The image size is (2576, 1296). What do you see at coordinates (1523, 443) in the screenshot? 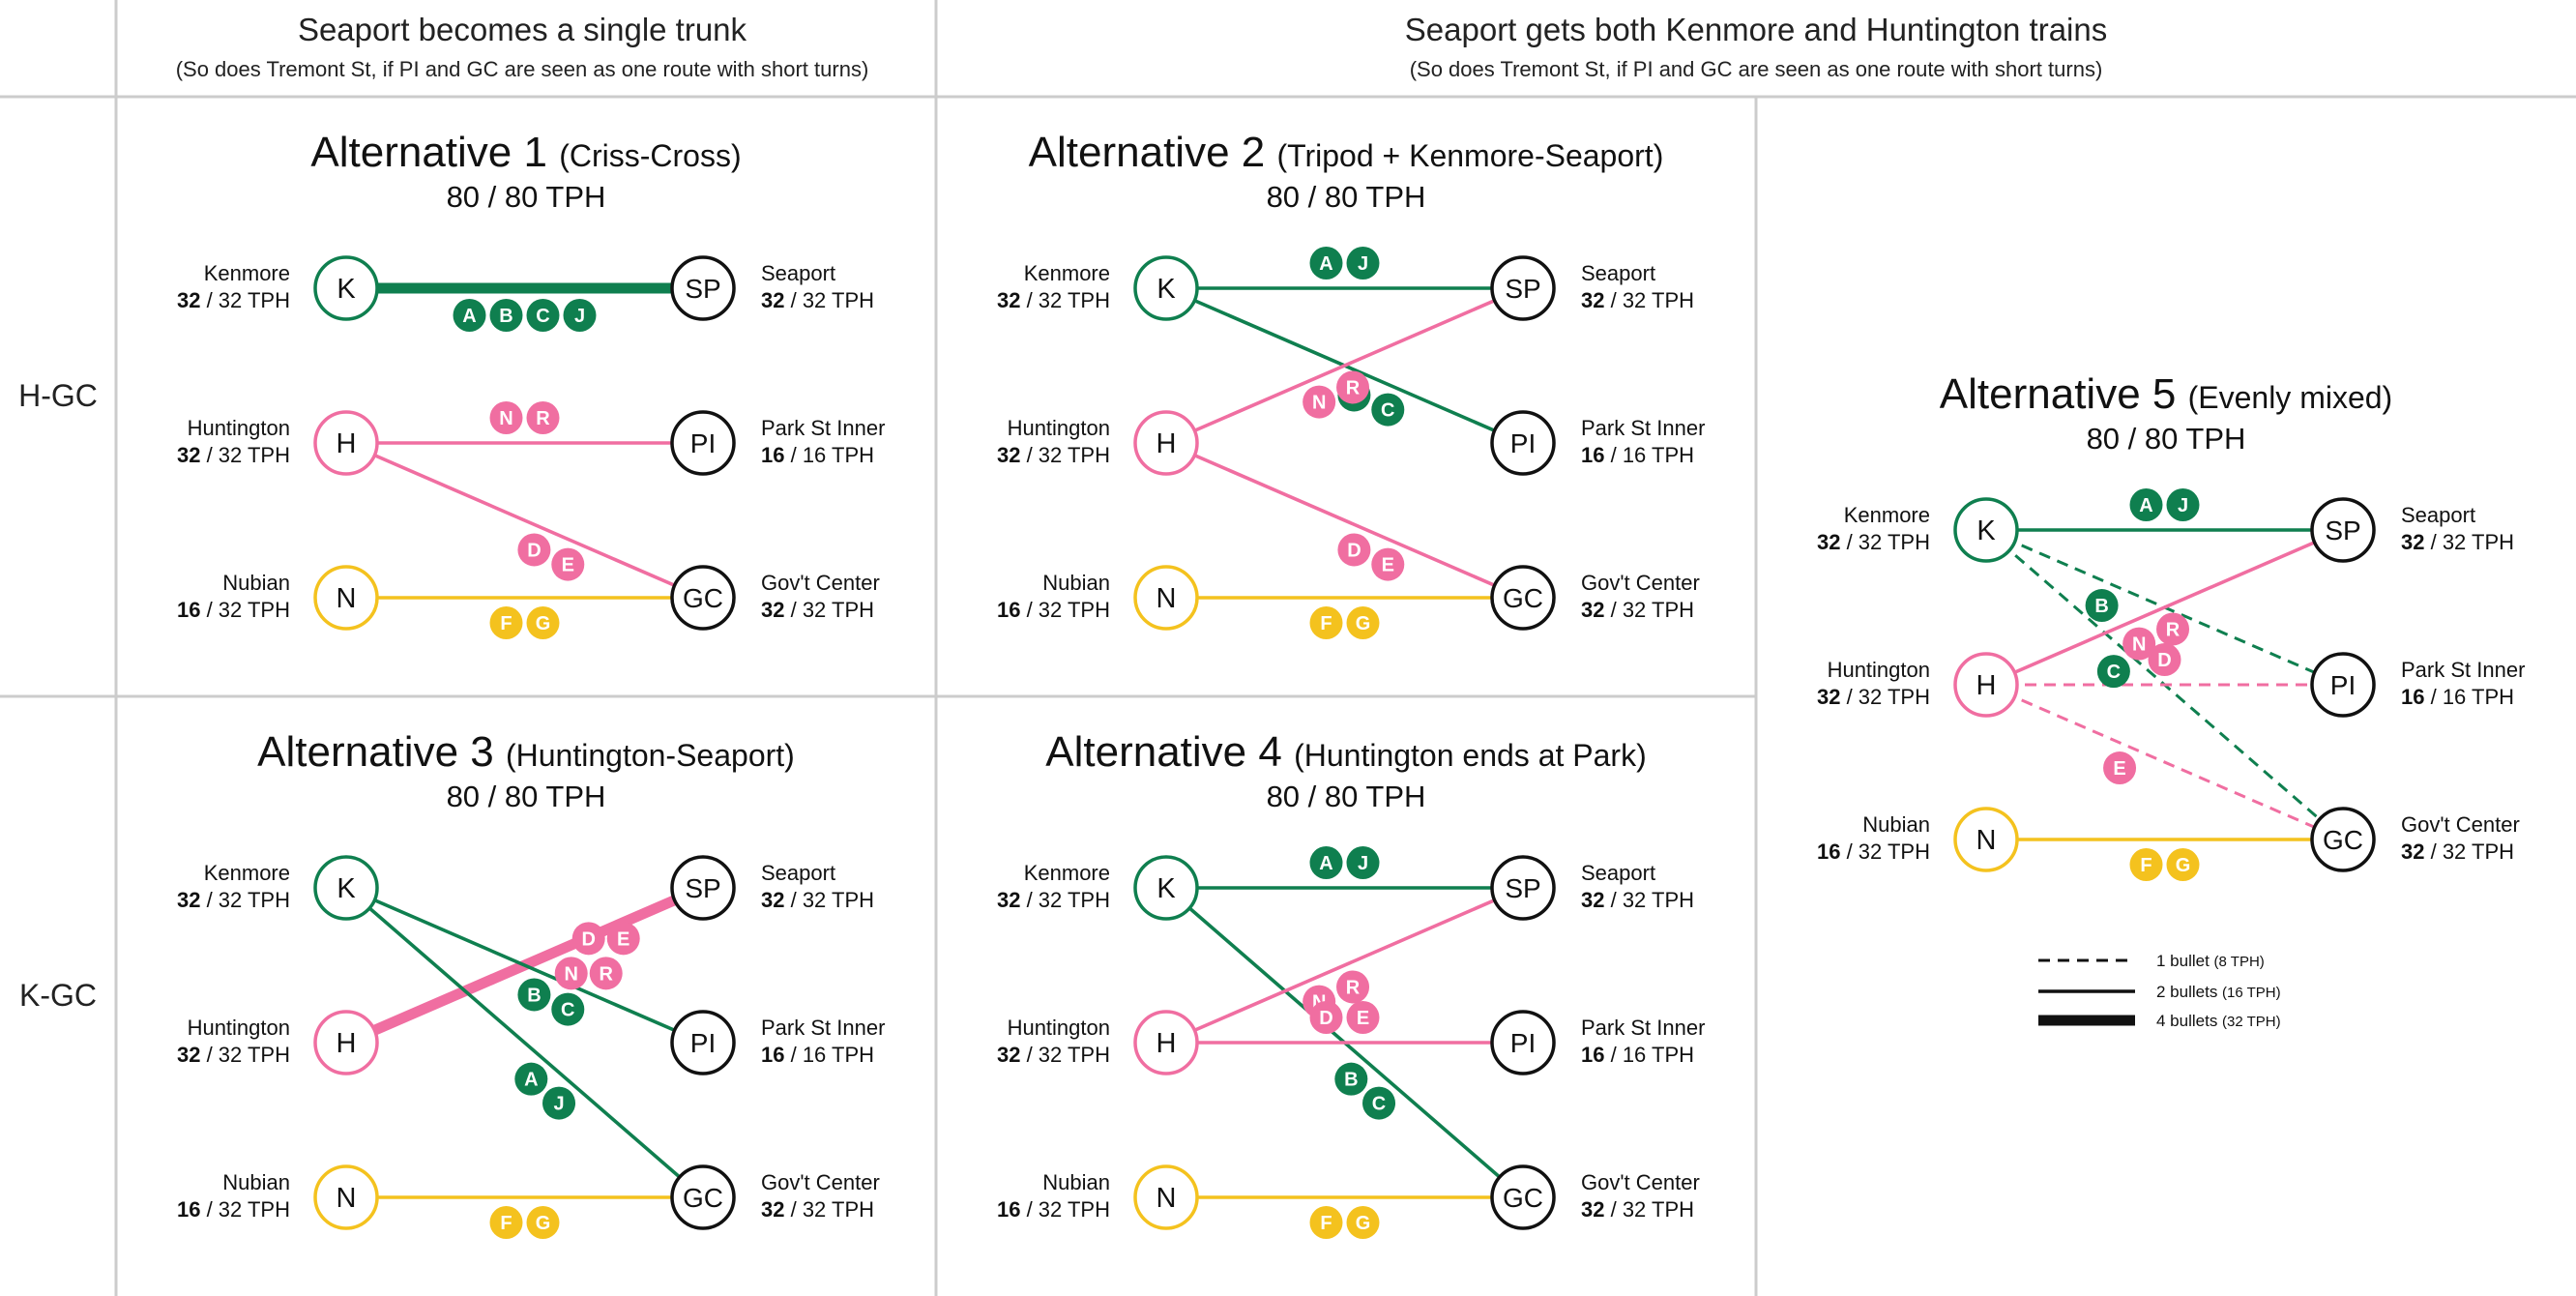
I see `station-park-st-inner` at bounding box center [1523, 443].